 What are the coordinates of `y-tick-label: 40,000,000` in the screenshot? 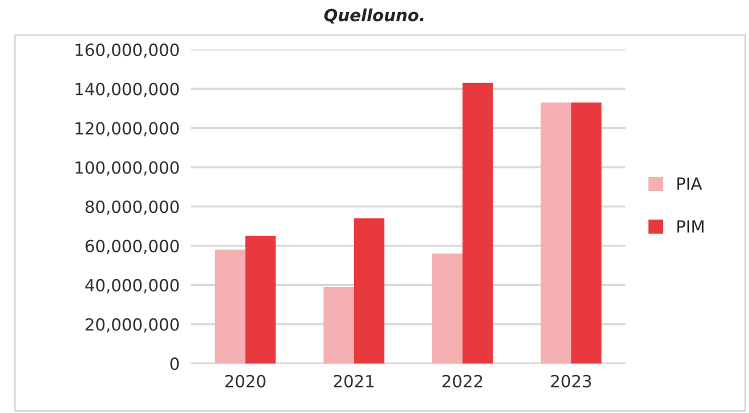 It's located at (132, 286).